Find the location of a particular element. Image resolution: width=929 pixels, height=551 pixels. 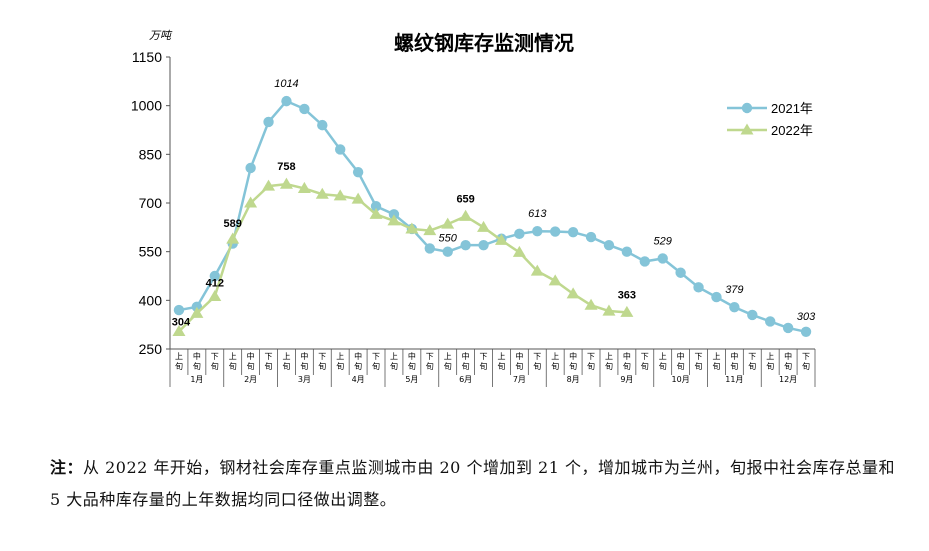

data-label-0: 529 is located at coordinates (663, 241).